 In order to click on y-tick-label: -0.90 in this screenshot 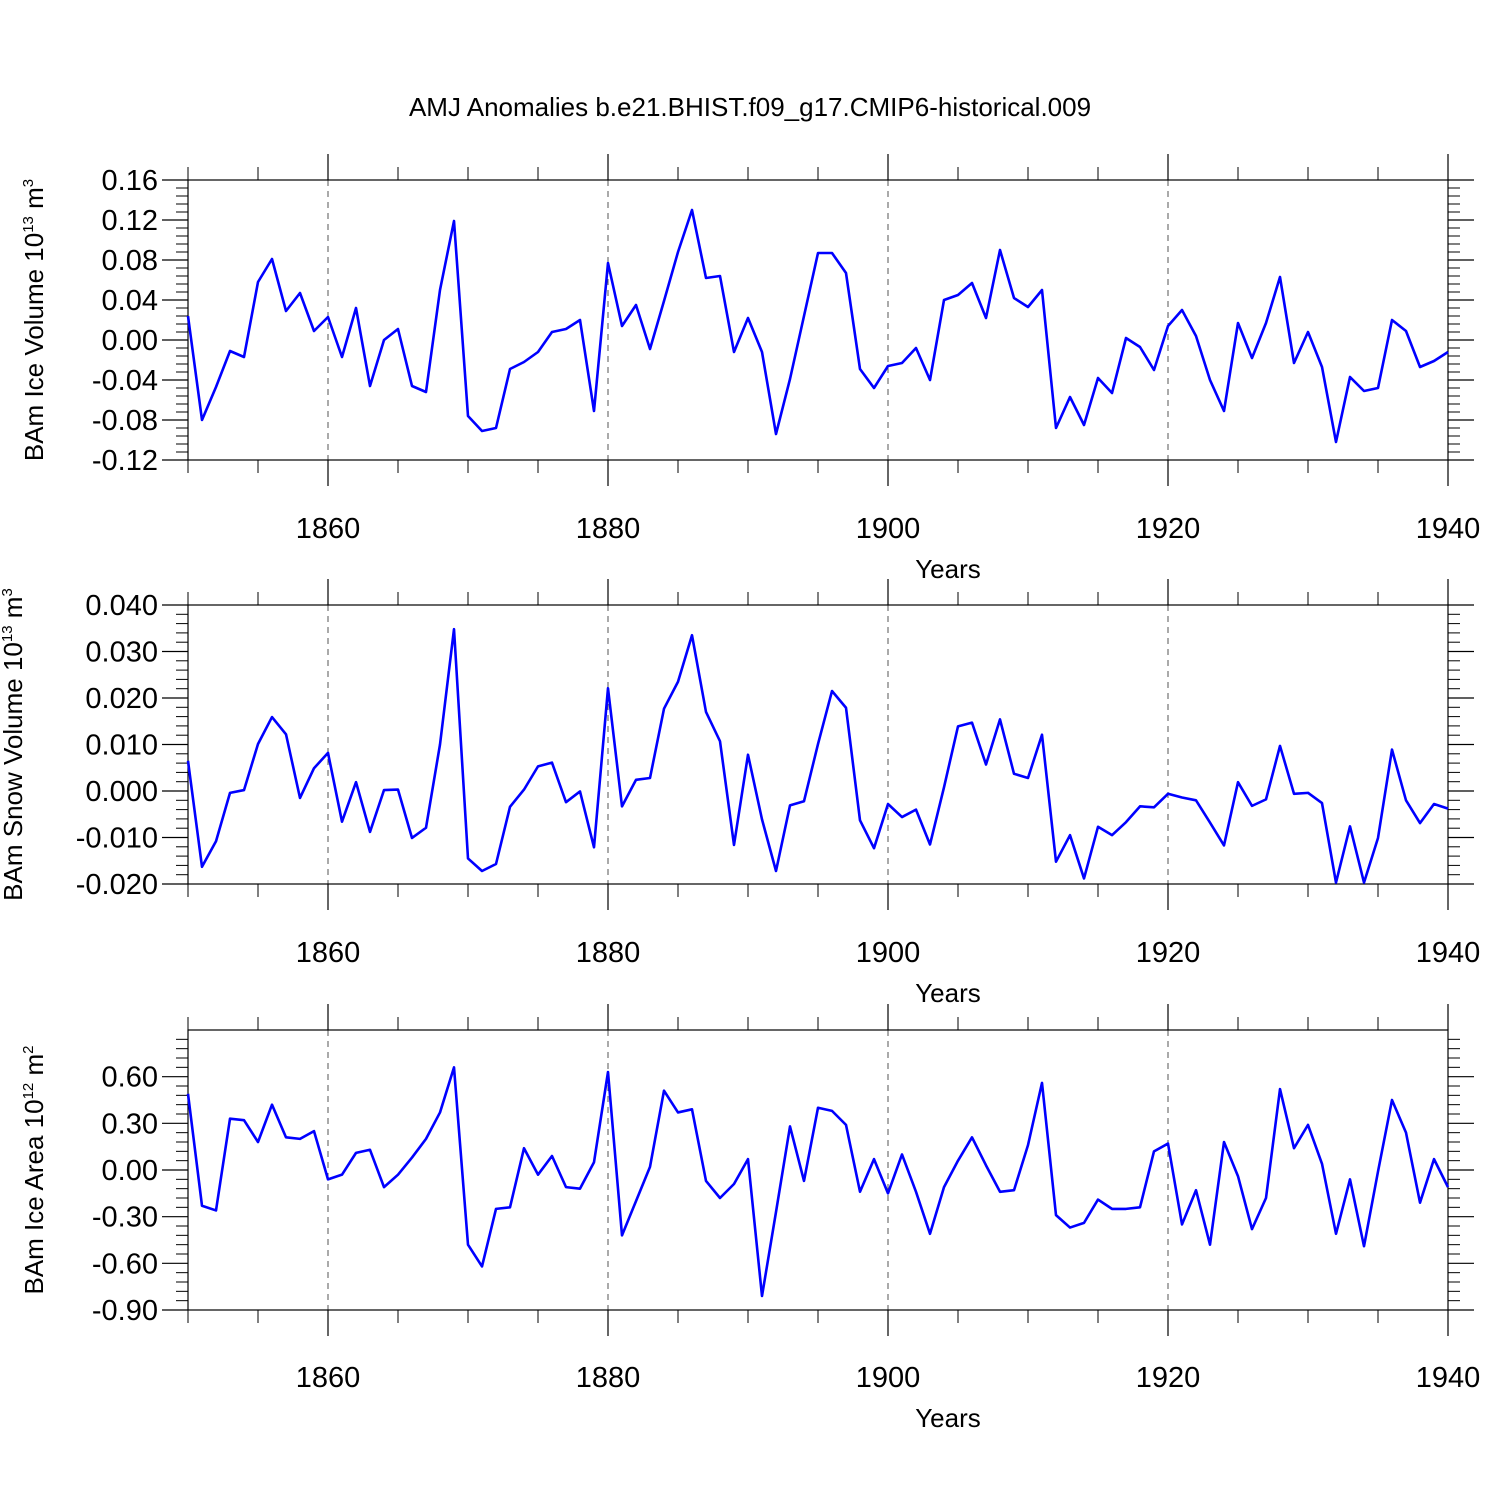, I will do `click(125, 1311)`.